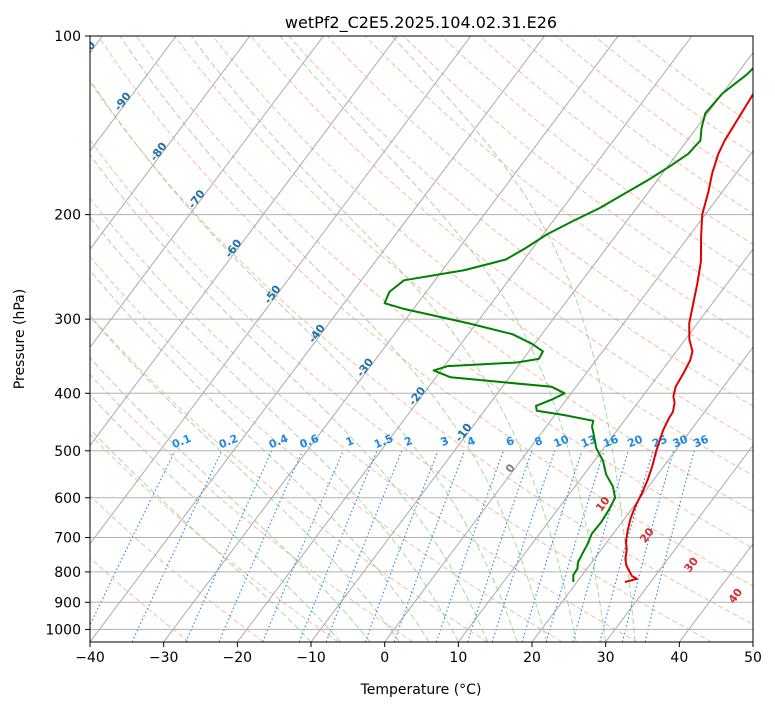  I want to click on y-tick-label: 500, so click(67, 452).